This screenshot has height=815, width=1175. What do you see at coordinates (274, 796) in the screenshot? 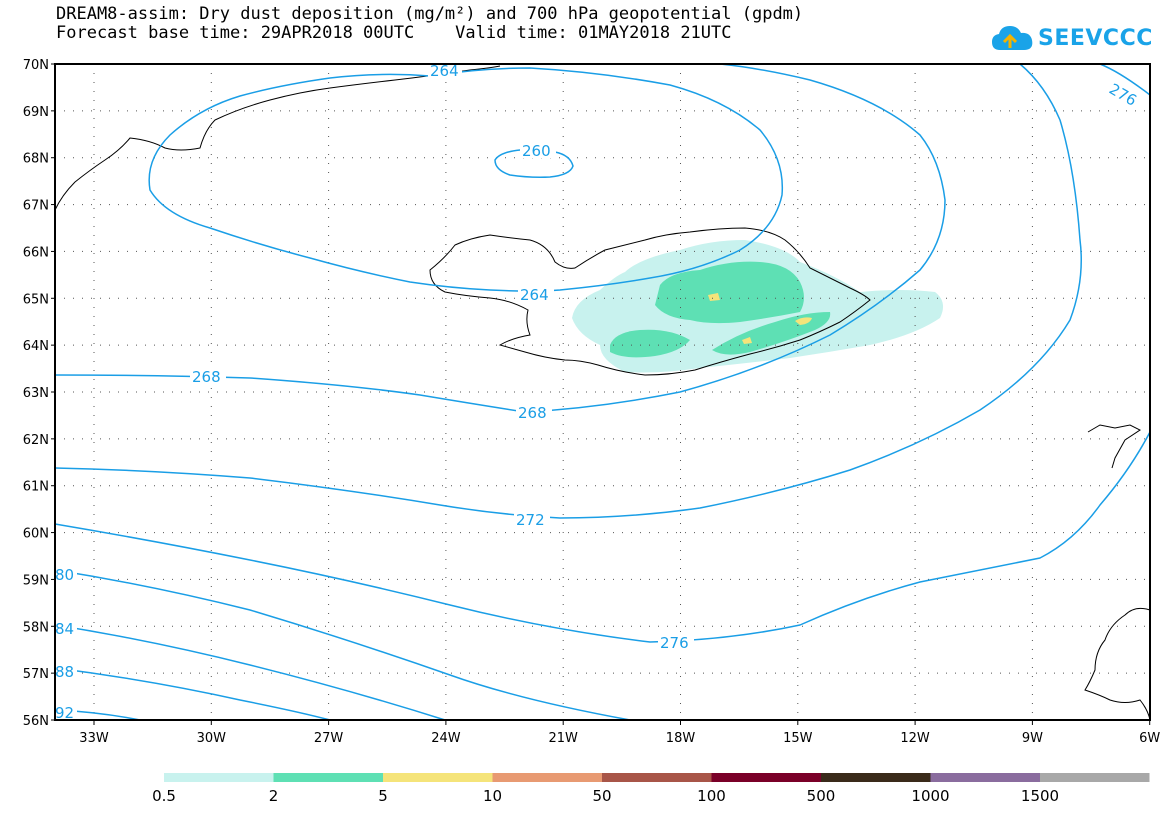
I see `legend-label: 2` at bounding box center [274, 796].